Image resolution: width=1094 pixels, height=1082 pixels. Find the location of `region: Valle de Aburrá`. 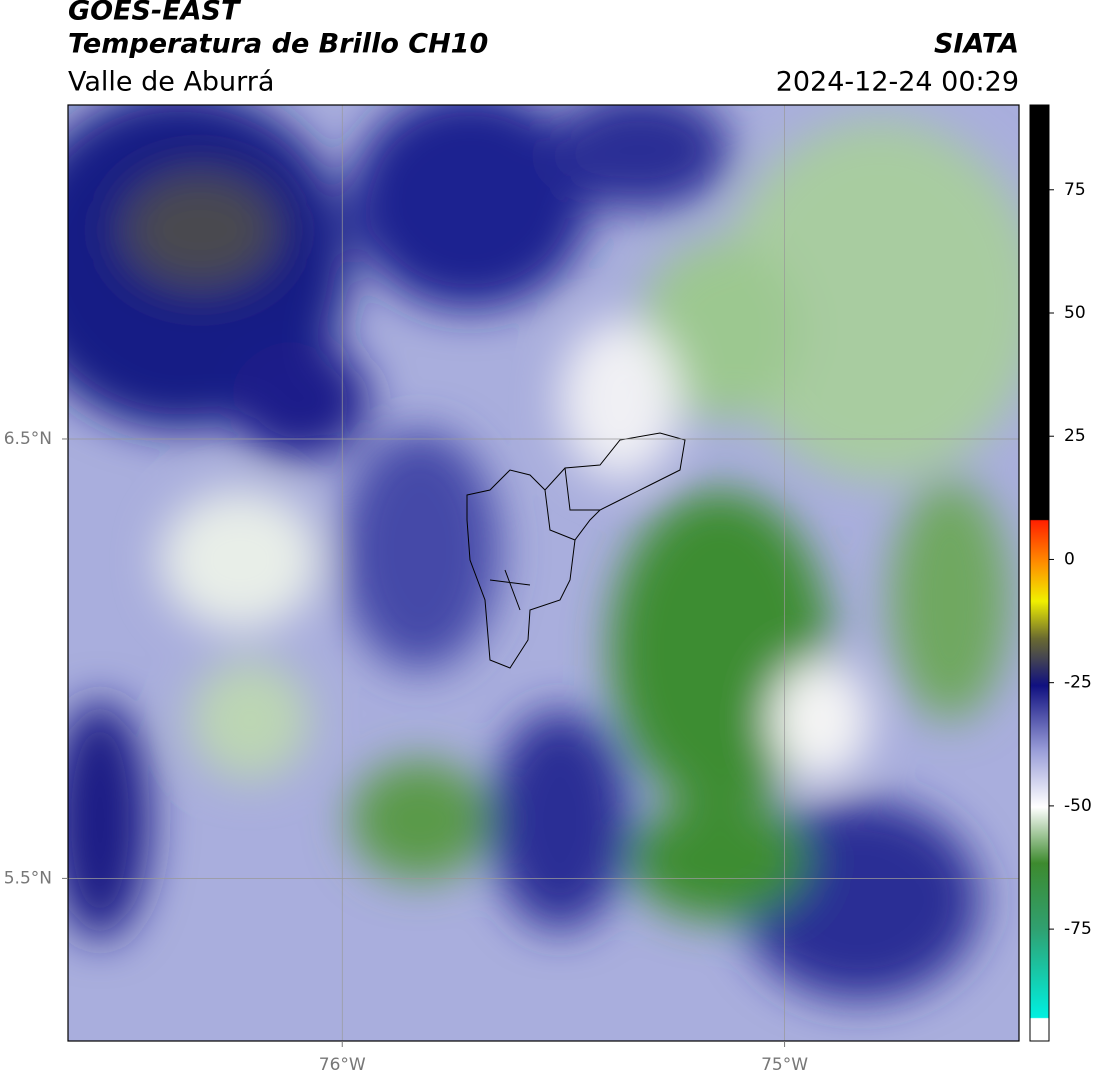

region: Valle de Aburrá is located at coordinates (171, 82).